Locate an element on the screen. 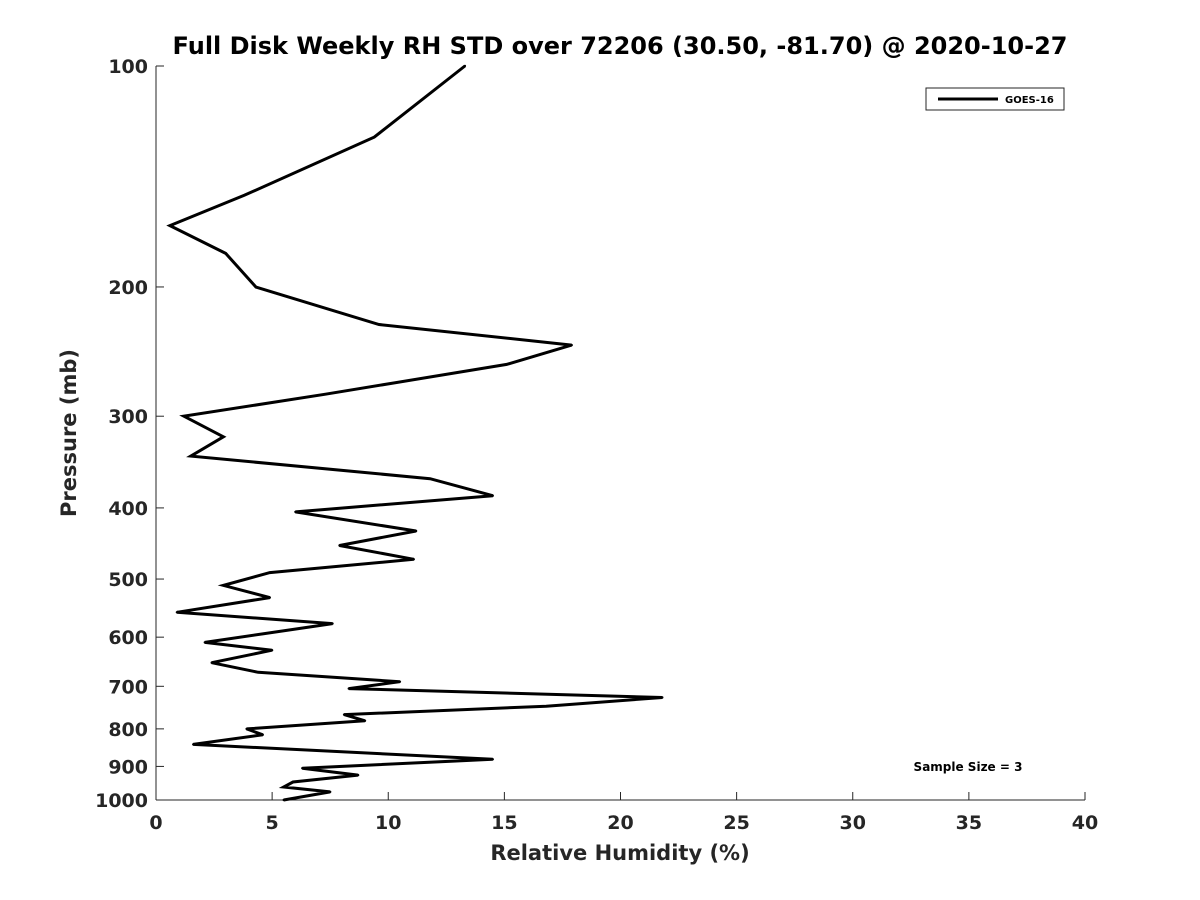 This screenshot has width=1200, height=900. legend: GOES-16 is located at coordinates (995, 99).